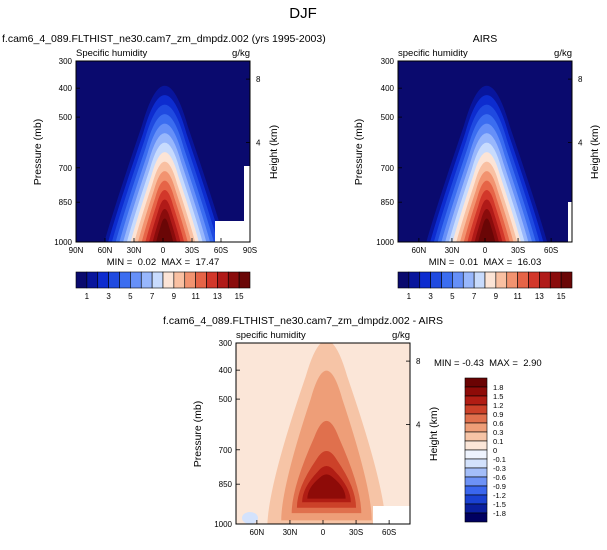 The width and height of the screenshot is (607, 550). I want to click on colorbar-label: 0.3, so click(498, 432).